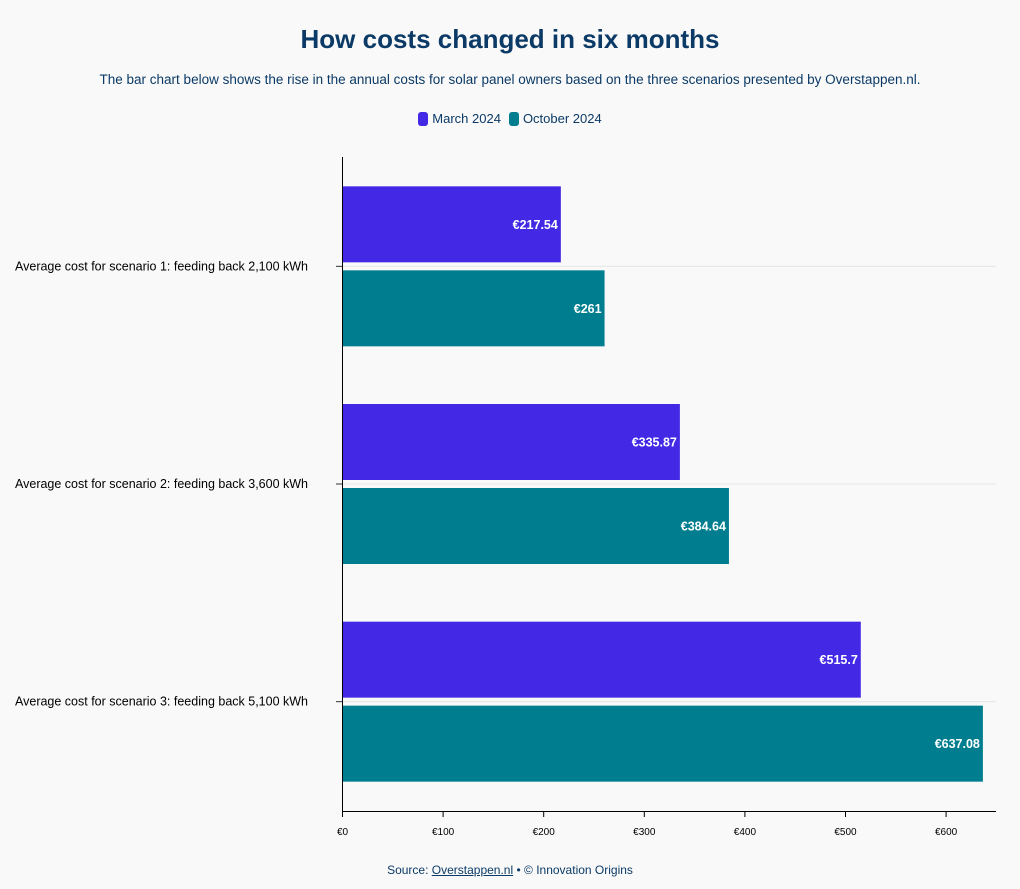 The image size is (1020, 889). Describe the element at coordinates (535, 225) in the screenshot. I see `data-label-march-scenario-1: €217.54` at that location.